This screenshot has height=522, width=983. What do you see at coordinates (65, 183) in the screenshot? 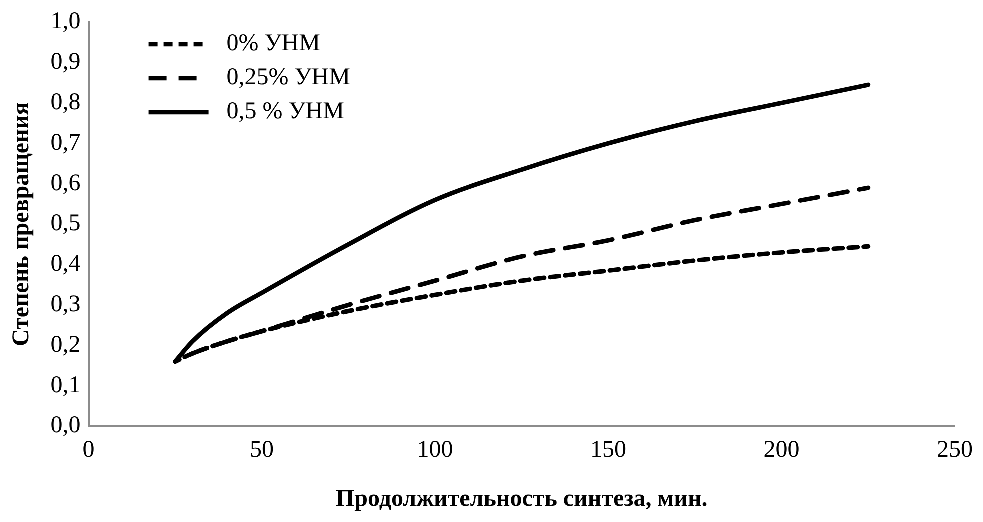
I see `y-tick-label: 0,6` at bounding box center [65, 183].